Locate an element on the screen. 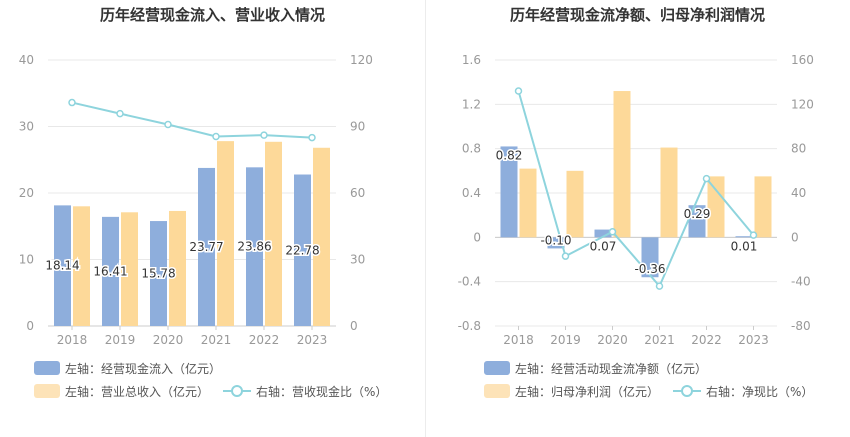 The image size is (850, 437). legend-item-cash-revenue-ratio: 右轴：营收现金比（%） is located at coordinates (305, 391).